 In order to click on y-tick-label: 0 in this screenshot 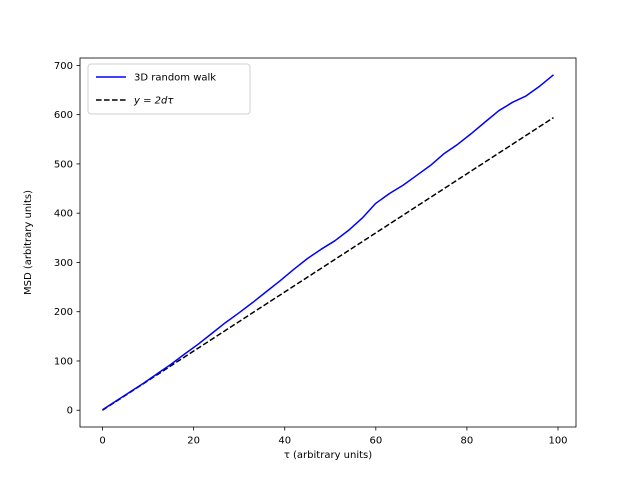, I will do `click(70, 411)`.